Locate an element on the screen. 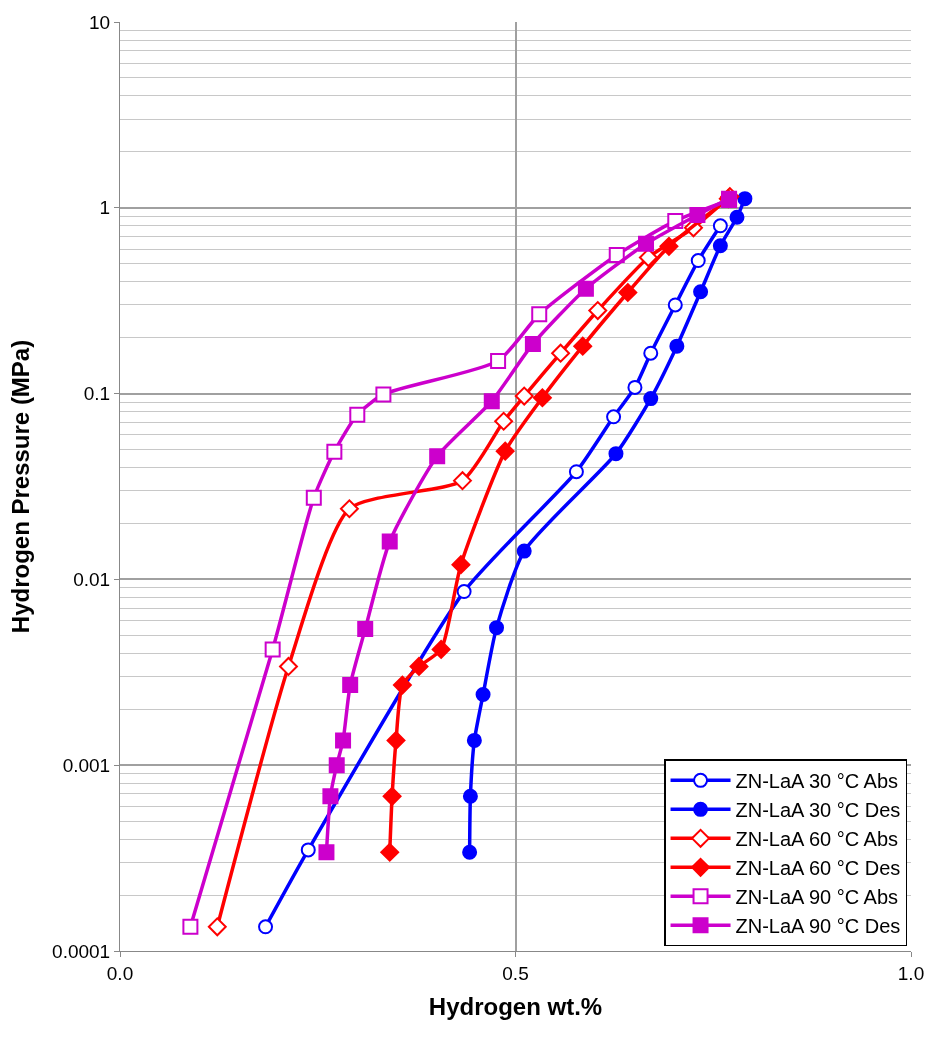 The height and width of the screenshot is (1051, 936). legend-label: ZN-LaA 30 °C Abs is located at coordinates (817, 781).